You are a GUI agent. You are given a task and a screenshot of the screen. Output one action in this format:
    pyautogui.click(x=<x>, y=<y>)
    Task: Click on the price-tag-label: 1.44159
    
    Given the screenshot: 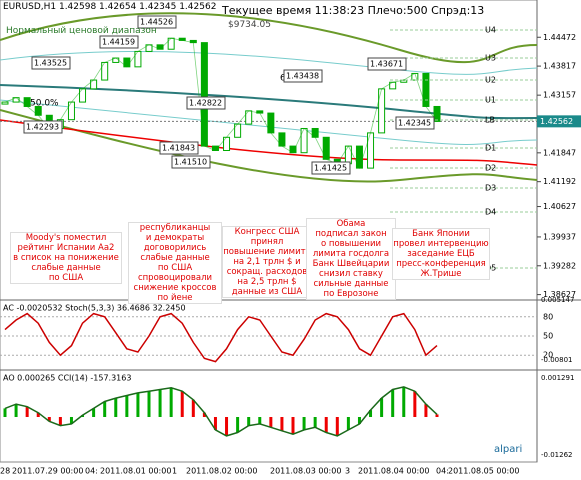 What is the action you would take?
    pyautogui.click(x=118, y=42)
    